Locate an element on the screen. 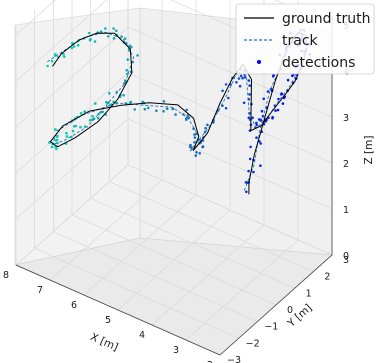 The width and height of the screenshot is (379, 363). x-tick-label: 6 is located at coordinates (74, 305).